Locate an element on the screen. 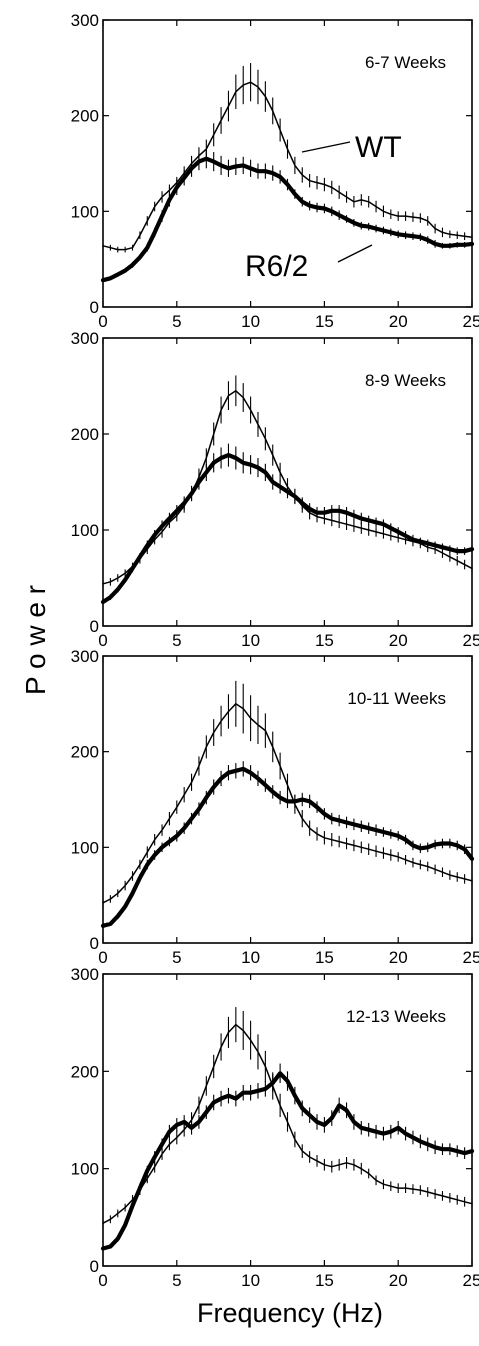 The image size is (479, 1346). series-line is located at coordinates (287, 529).